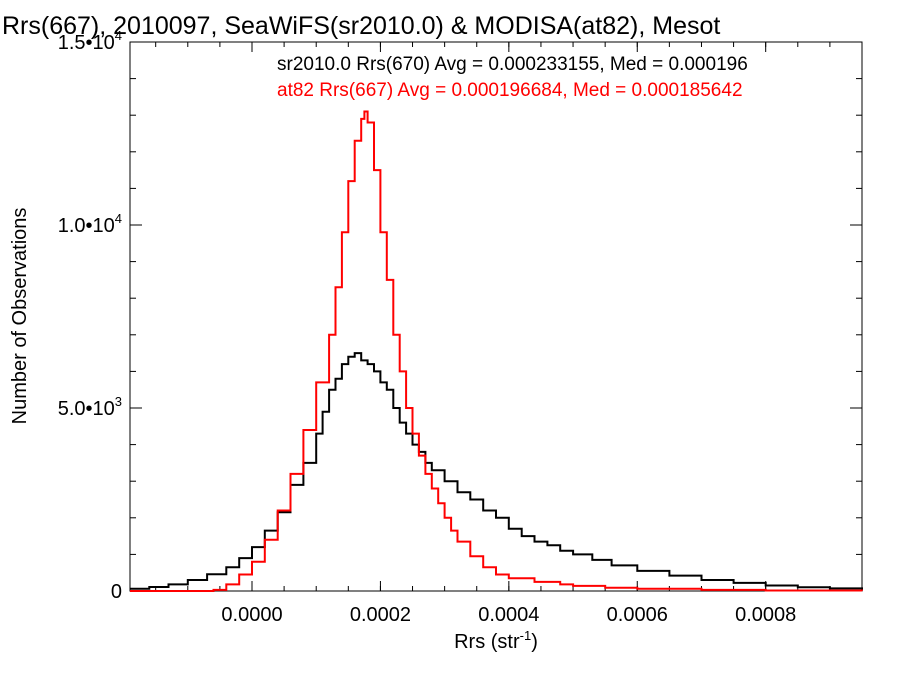 Image resolution: width=900 pixels, height=675 pixels. What do you see at coordinates (90, 224) in the screenshot?
I see `y-tick-label-2: 1.0•104` at bounding box center [90, 224].